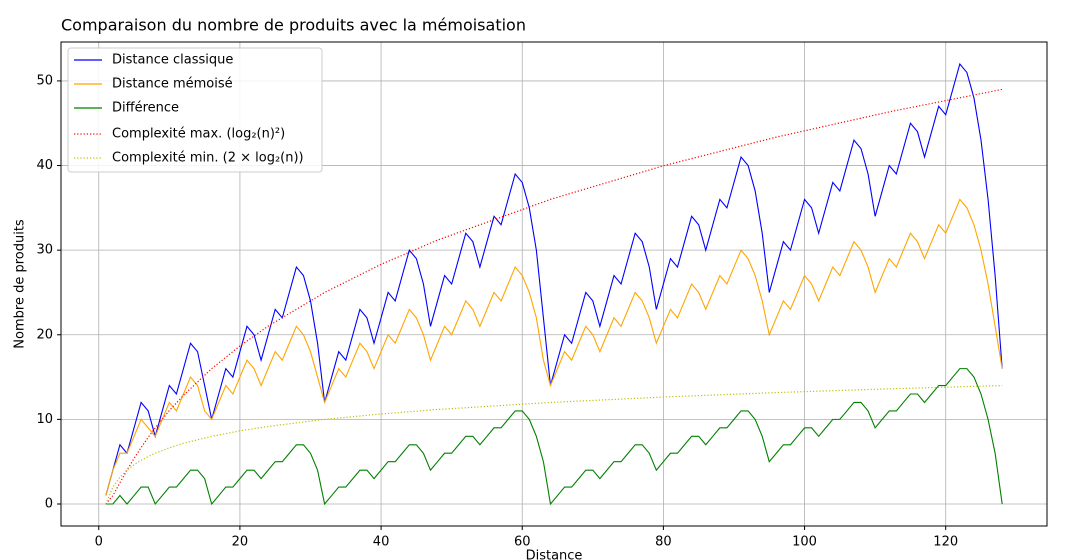  What do you see at coordinates (44, 80) in the screenshot?
I see `y-tick-label: 50` at bounding box center [44, 80].